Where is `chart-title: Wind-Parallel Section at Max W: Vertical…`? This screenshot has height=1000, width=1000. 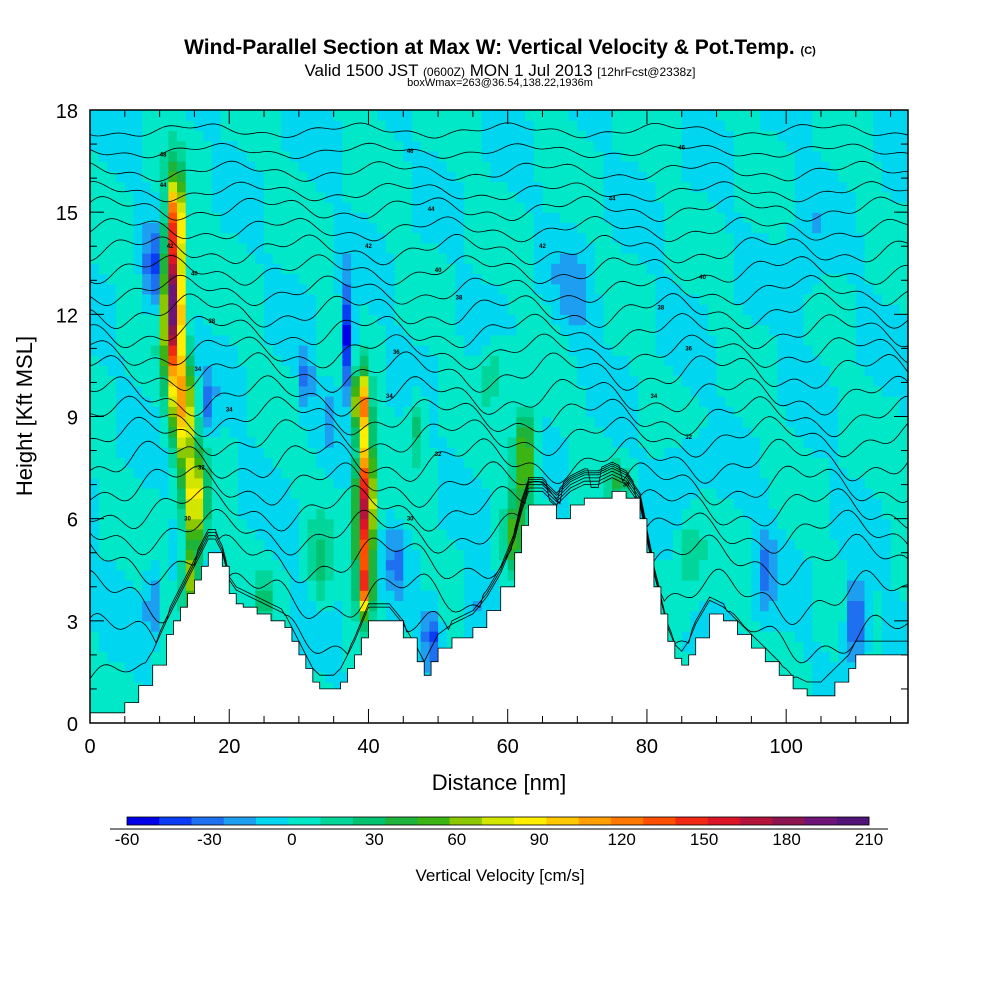
chart-title: Wind-Parallel Section at Max W: Vertical… is located at coordinates (500, 47).